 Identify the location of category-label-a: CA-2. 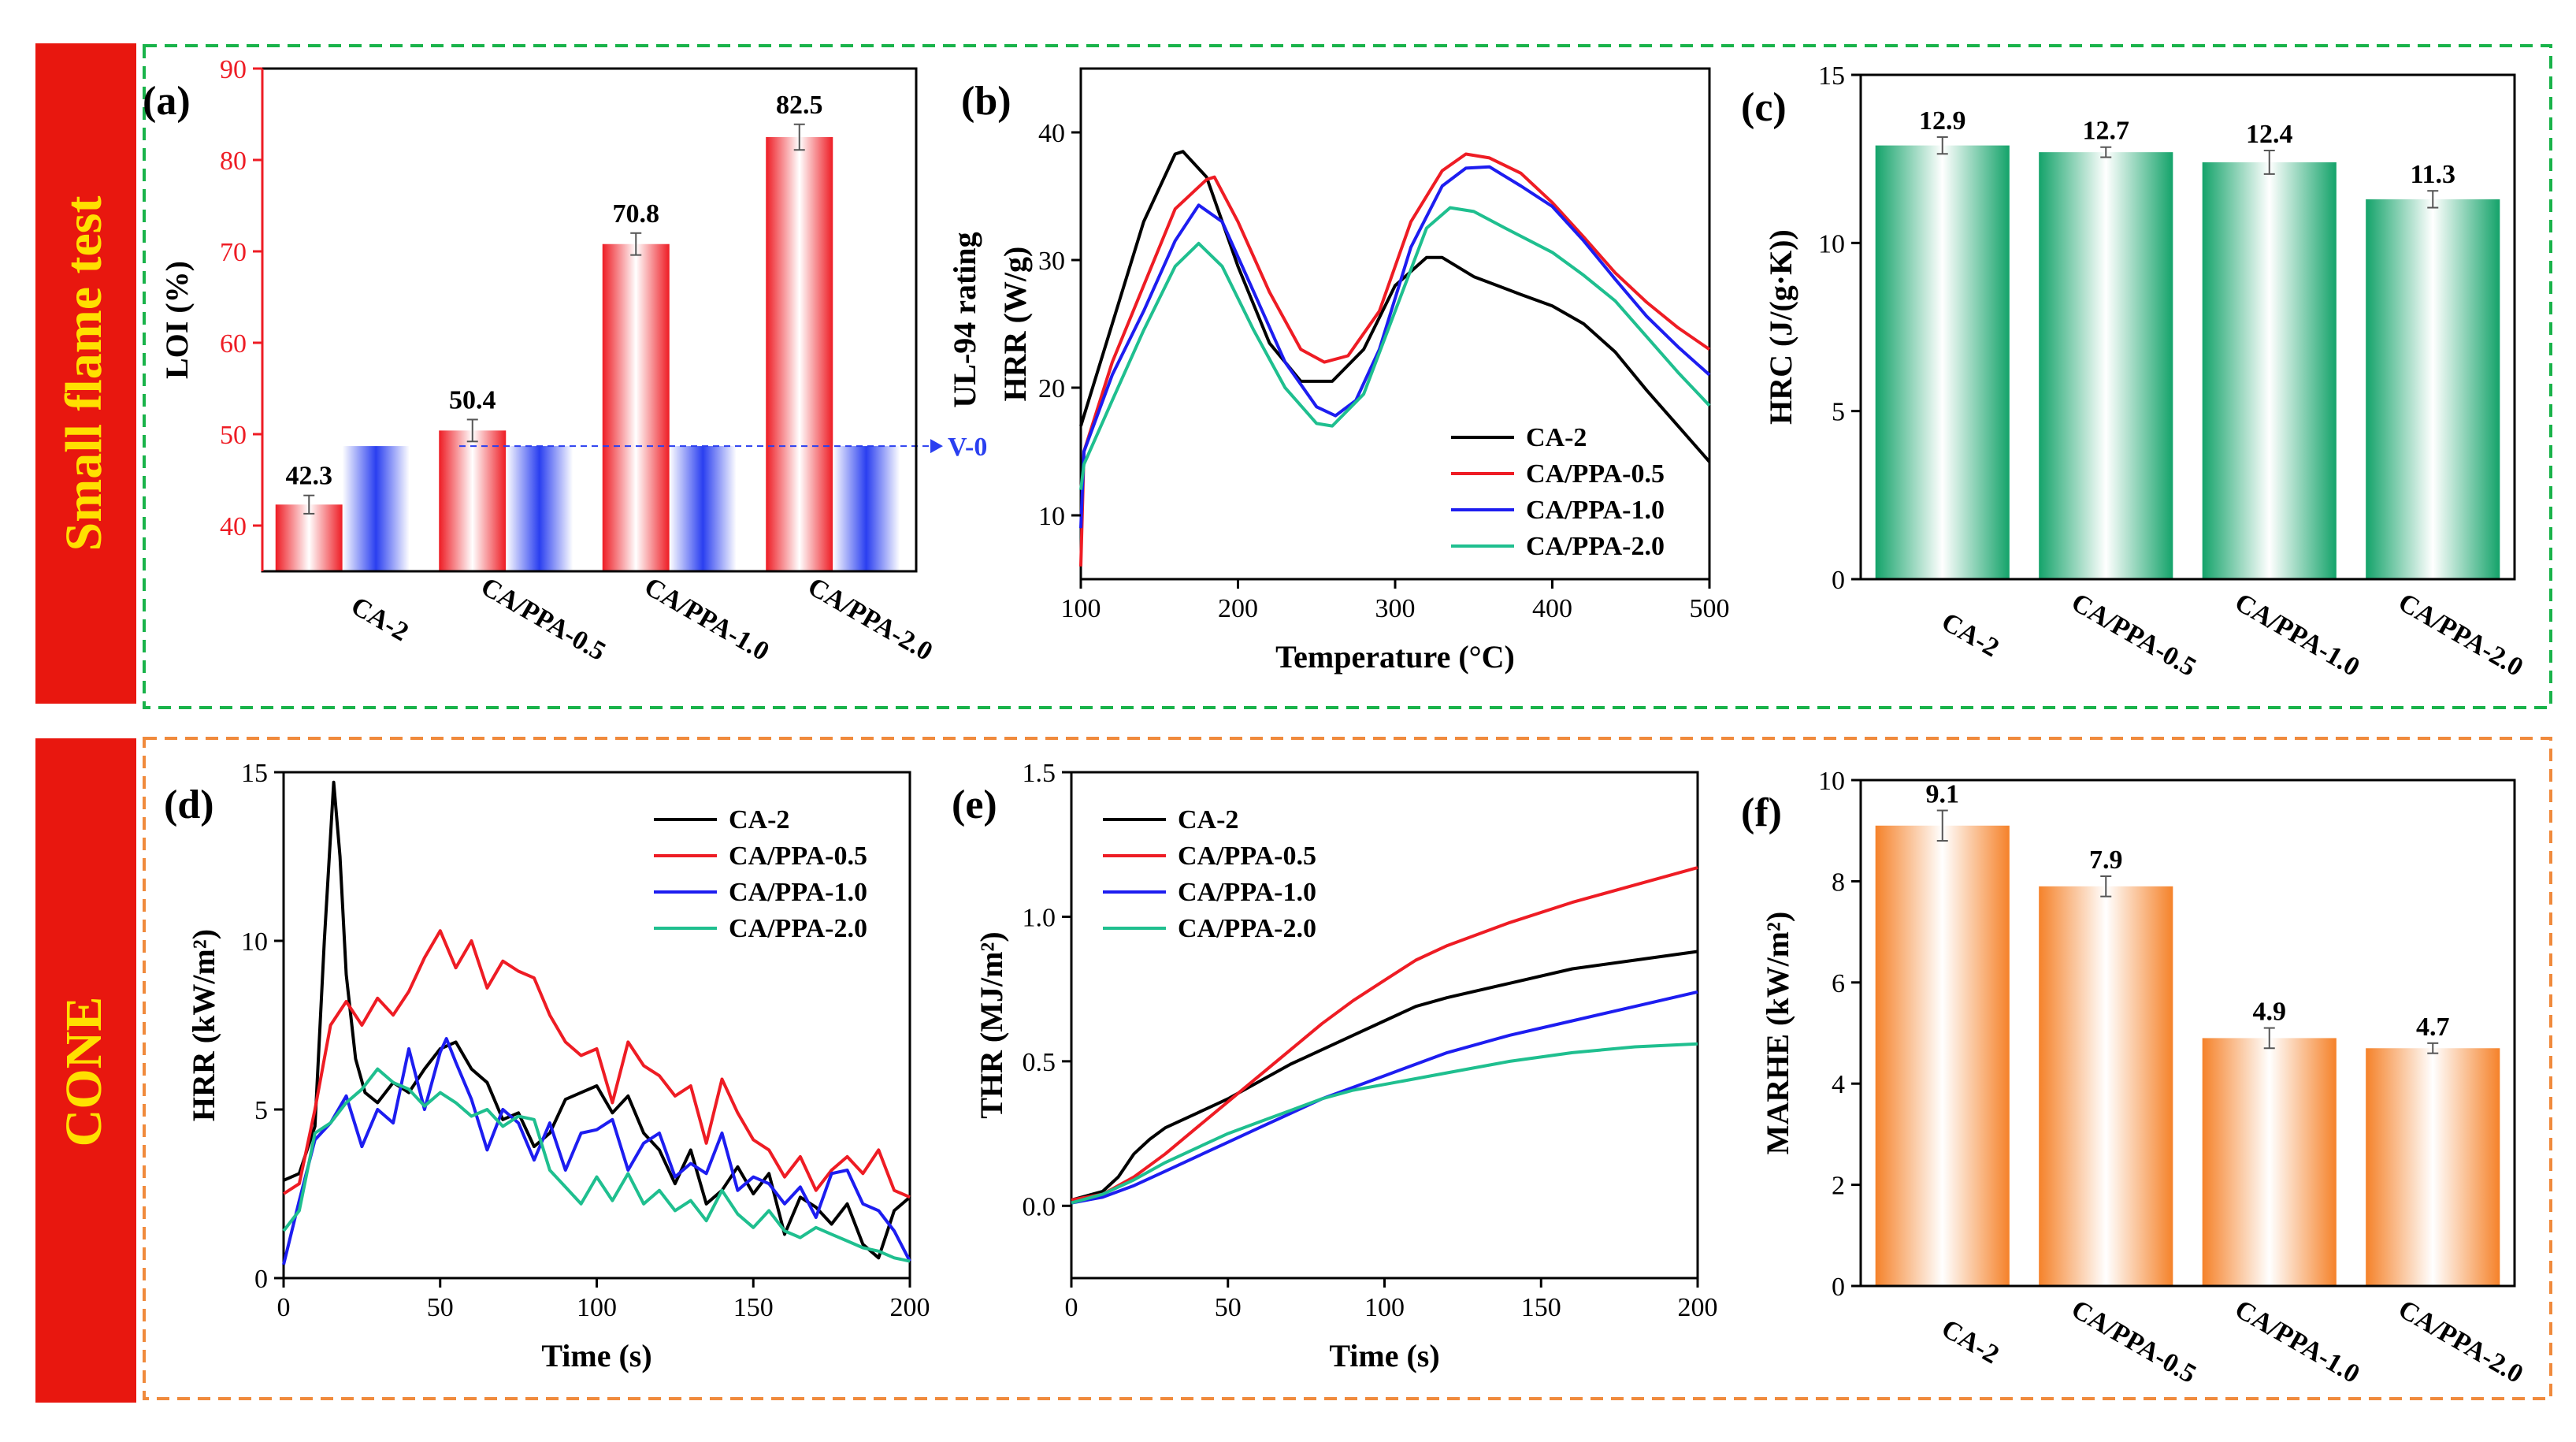
(380, 620).